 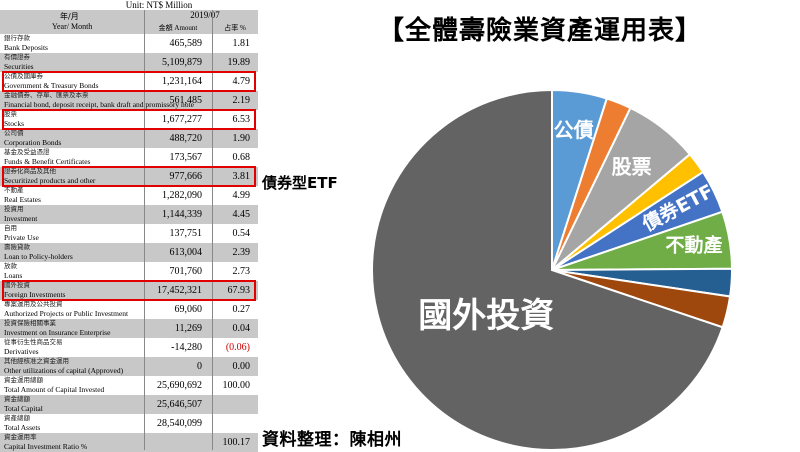 I want to click on row-amount: 0, so click(x=199, y=366).